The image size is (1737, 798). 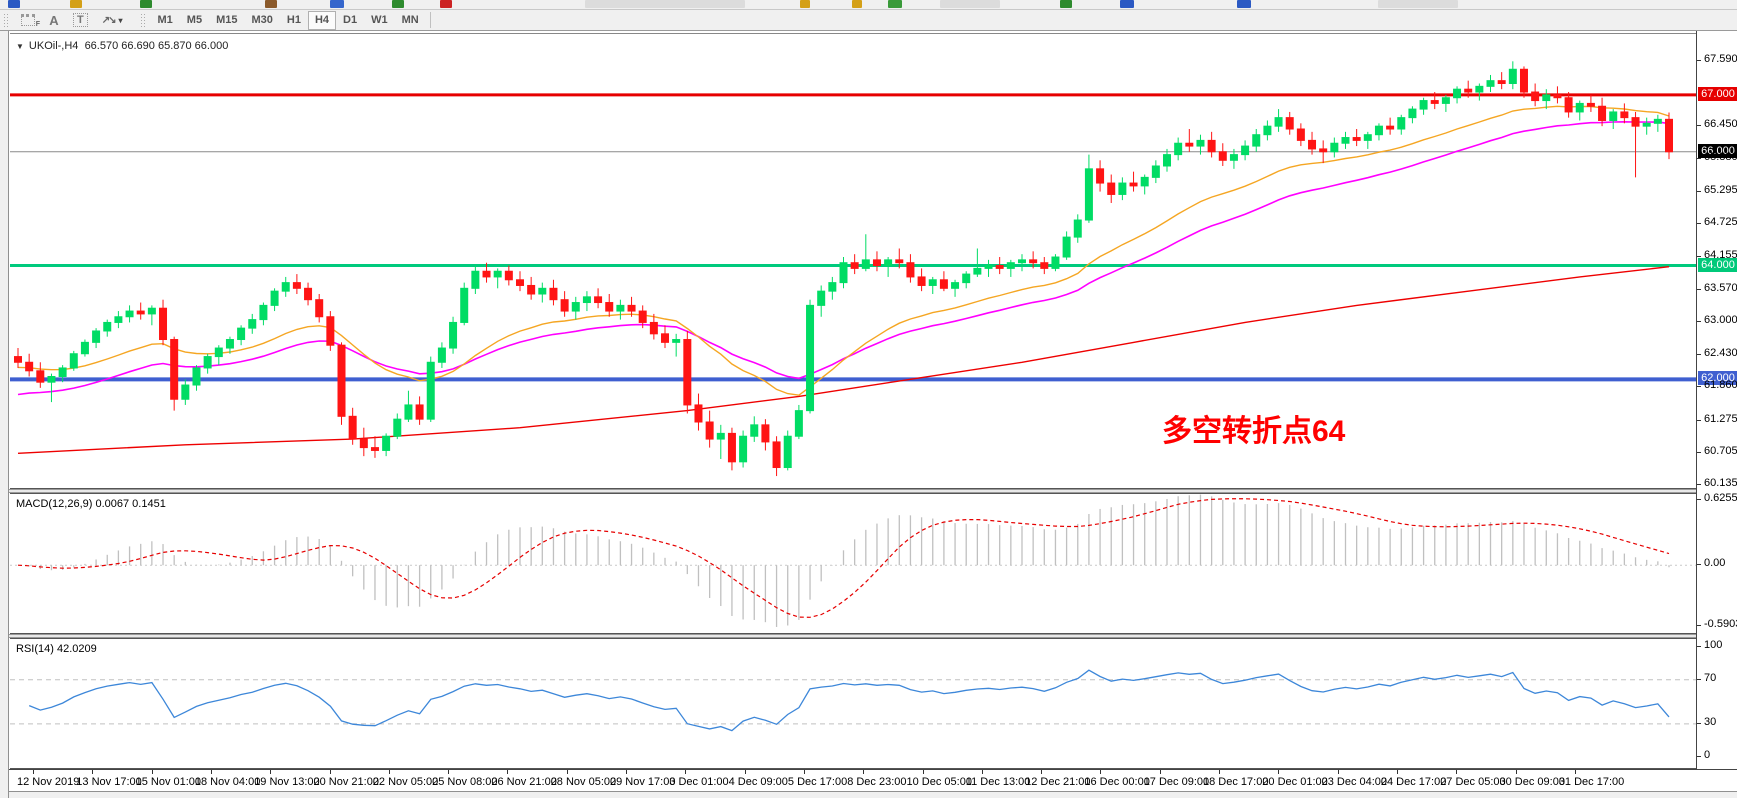 What do you see at coordinates (1413, 782) in the screenshot?
I see `date-label: 24 Dec 17:00` at bounding box center [1413, 782].